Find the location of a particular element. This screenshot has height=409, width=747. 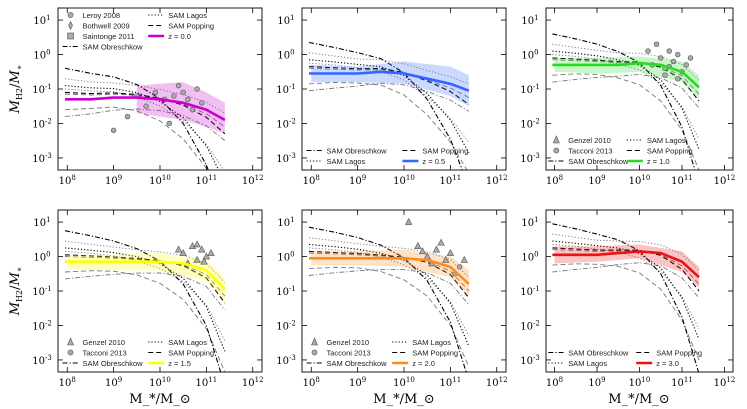

legend-label: Leroy 2008 is located at coordinates (102, 15).